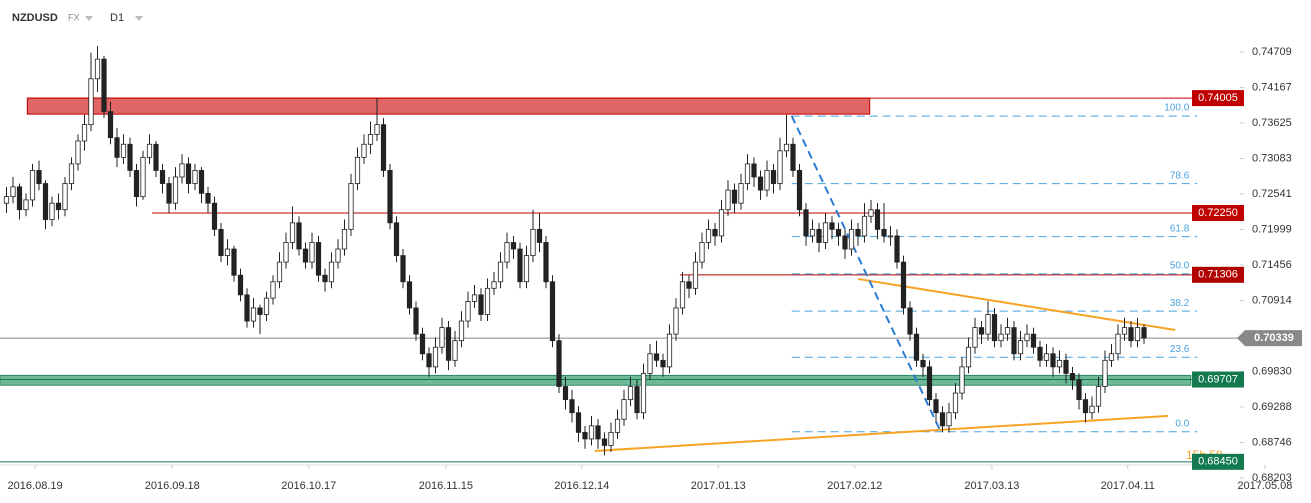 The height and width of the screenshot is (503, 1311). Describe the element at coordinates (1272, 229) in the screenshot. I see `y-tick-label: 0.71999` at that location.